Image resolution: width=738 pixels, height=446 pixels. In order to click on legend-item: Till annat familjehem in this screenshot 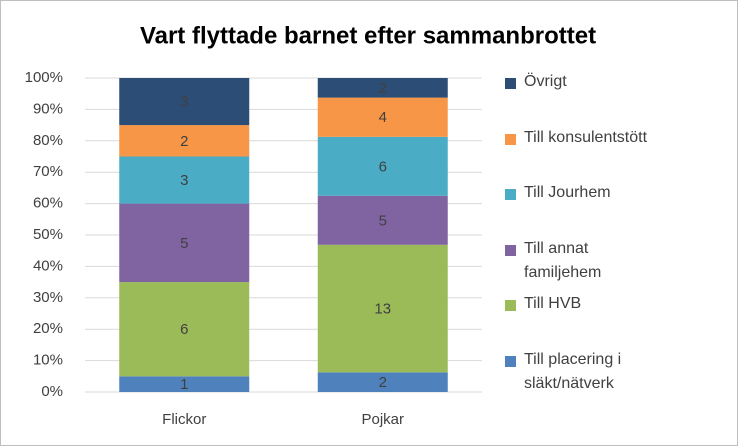, I will do `click(605, 262)`.